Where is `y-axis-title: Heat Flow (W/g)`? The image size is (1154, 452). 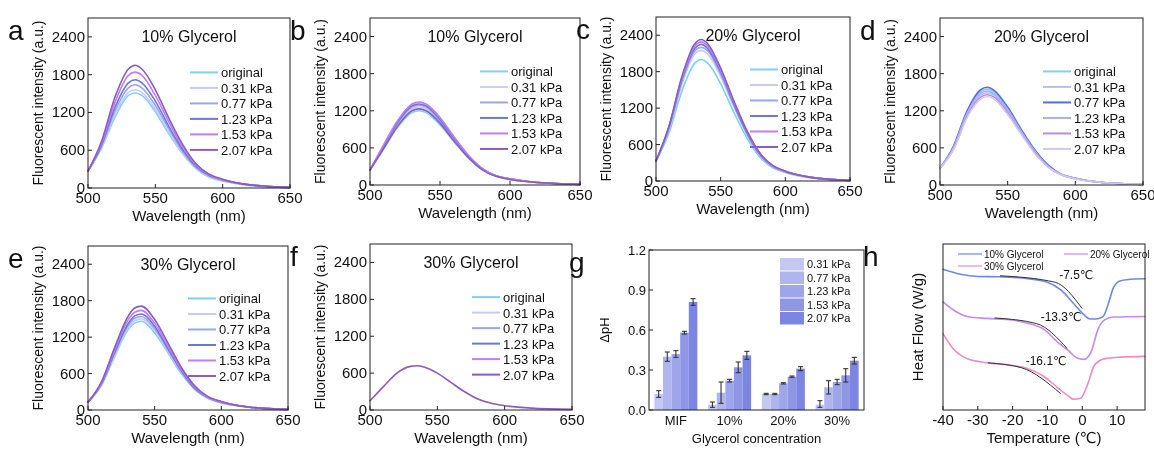
y-axis-title: Heat Flow (W/g) is located at coordinates (917, 327).